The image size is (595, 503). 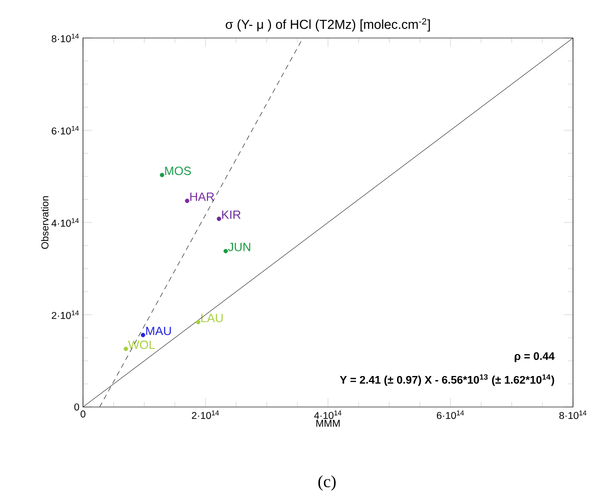 What do you see at coordinates (447, 380) in the screenshot?
I see `annotation: Y = 2.41 (± 0.97) X - 6.56*10$^{13}$ (± 1.62*10$^{14}$)` at bounding box center [447, 380].